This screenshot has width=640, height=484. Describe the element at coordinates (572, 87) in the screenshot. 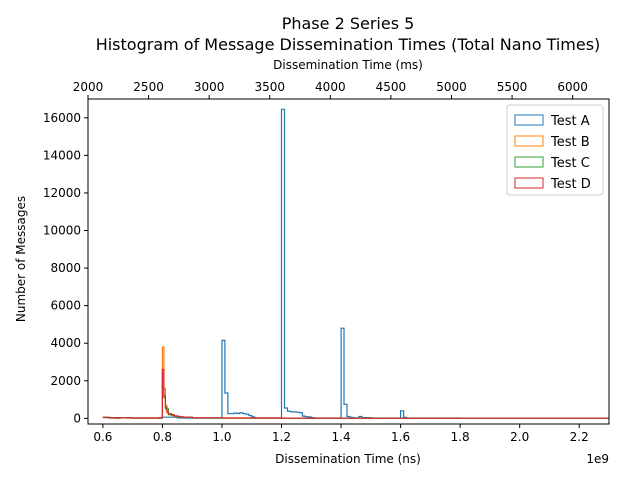

I see `top-x-tick-label: 6000` at that location.